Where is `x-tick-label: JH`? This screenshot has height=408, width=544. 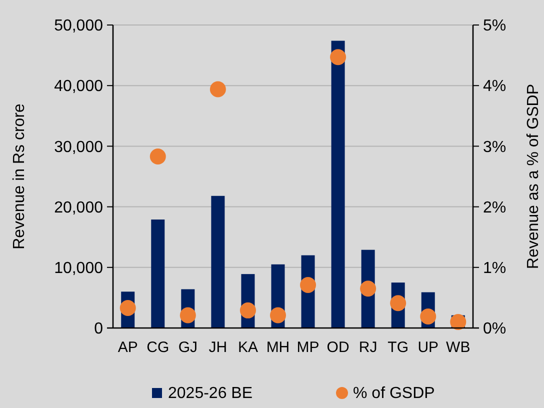
x-tick-label: JH is located at coordinates (218, 347).